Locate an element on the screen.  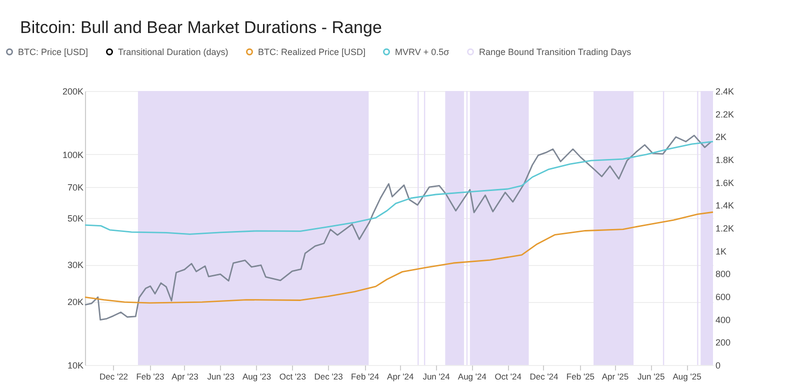
legend-label: Transitional Duration (days) is located at coordinates (173, 51).